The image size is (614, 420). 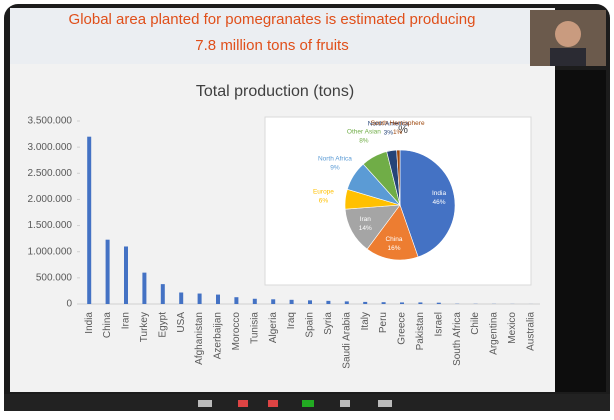 What do you see at coordinates (393, 248) in the screenshot?
I see `pie-value-label: 16%` at bounding box center [393, 248].